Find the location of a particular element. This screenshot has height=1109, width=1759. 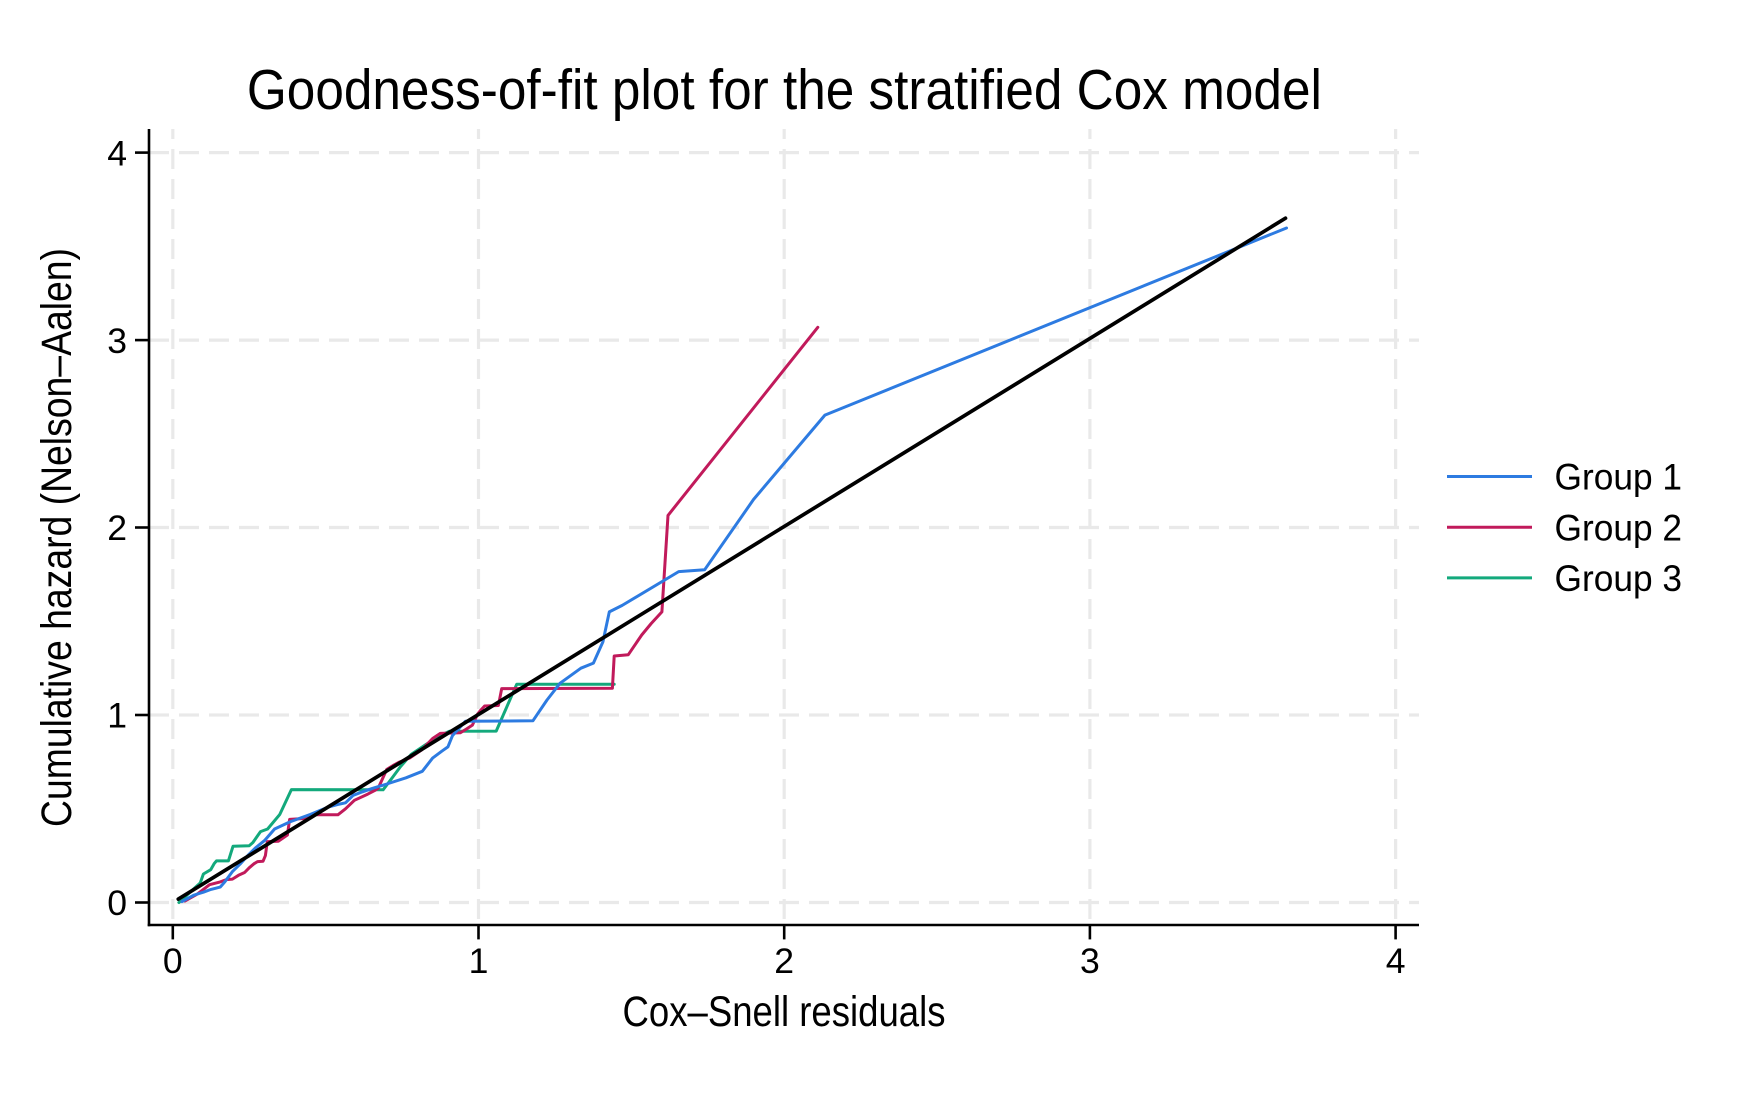

svg-text: Group 3 is located at coordinates (1619, 578).